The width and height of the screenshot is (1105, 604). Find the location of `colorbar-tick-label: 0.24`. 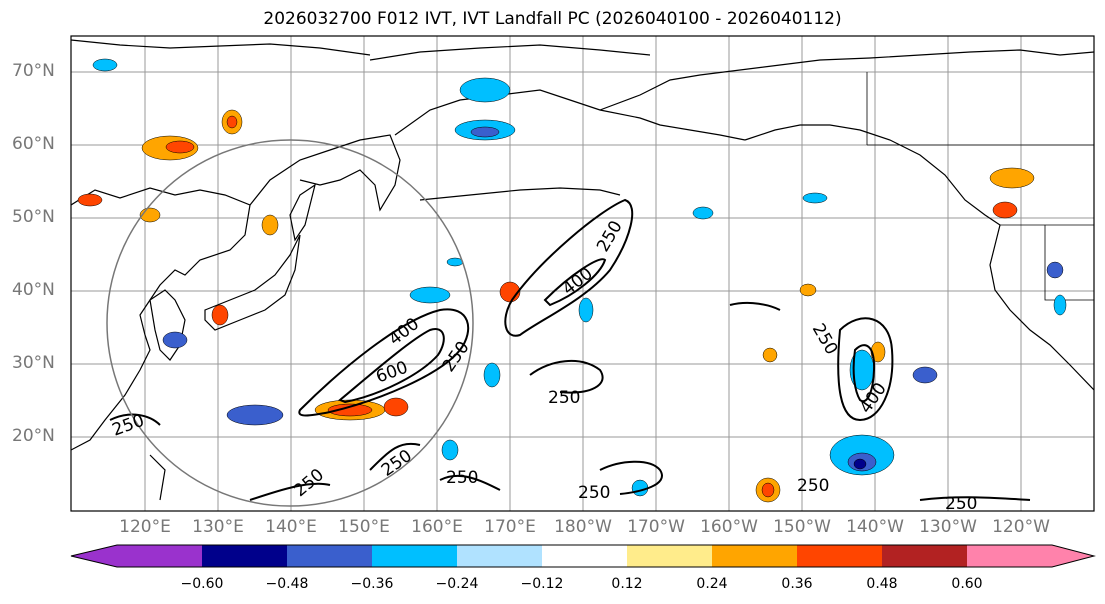

colorbar-tick-label: 0.24 is located at coordinates (712, 584).